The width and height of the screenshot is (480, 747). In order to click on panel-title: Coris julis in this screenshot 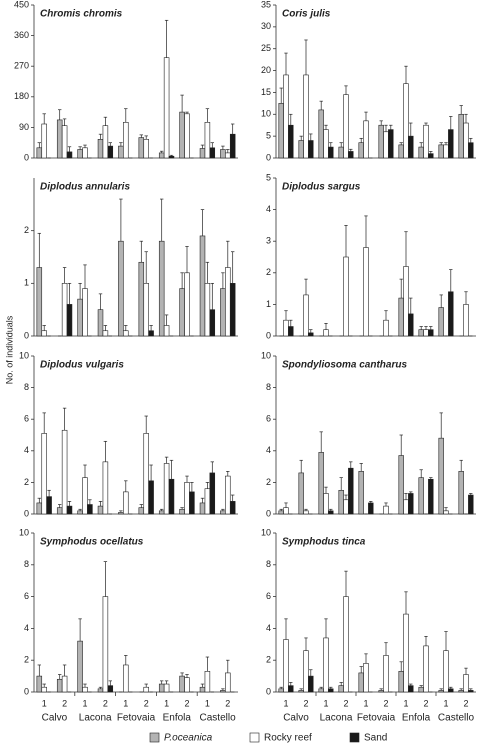, I will do `click(306, 14)`.